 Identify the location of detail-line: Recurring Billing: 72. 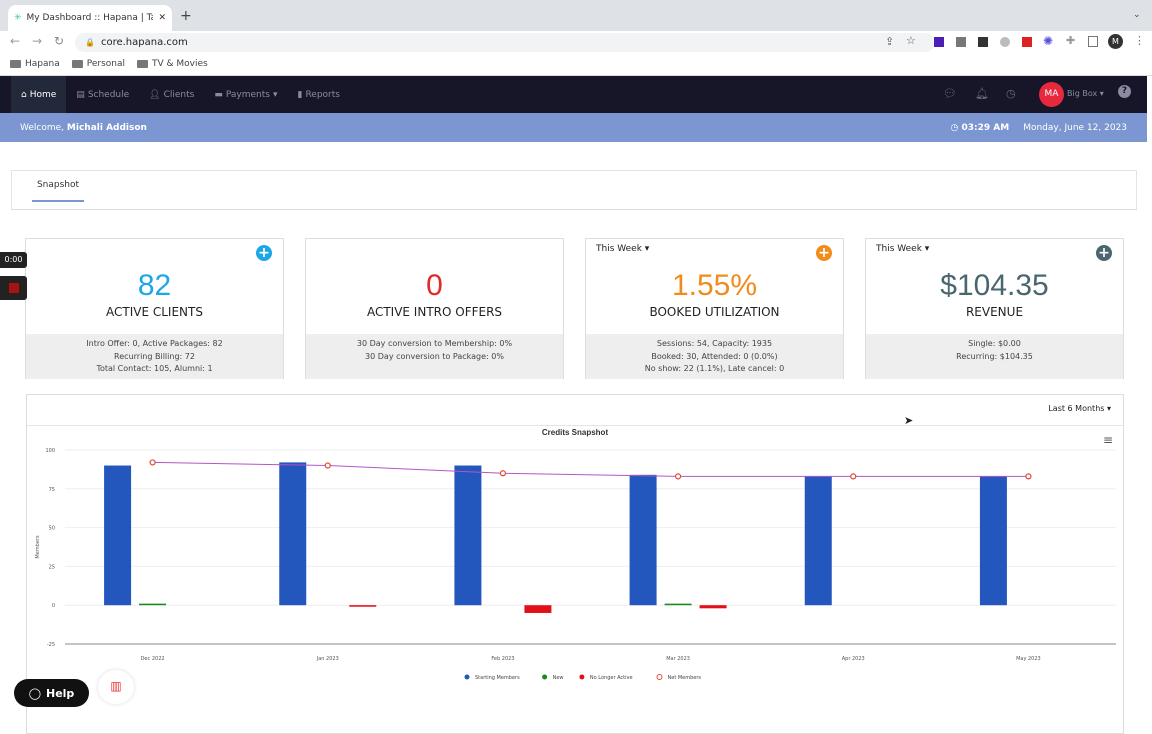
(154, 356).